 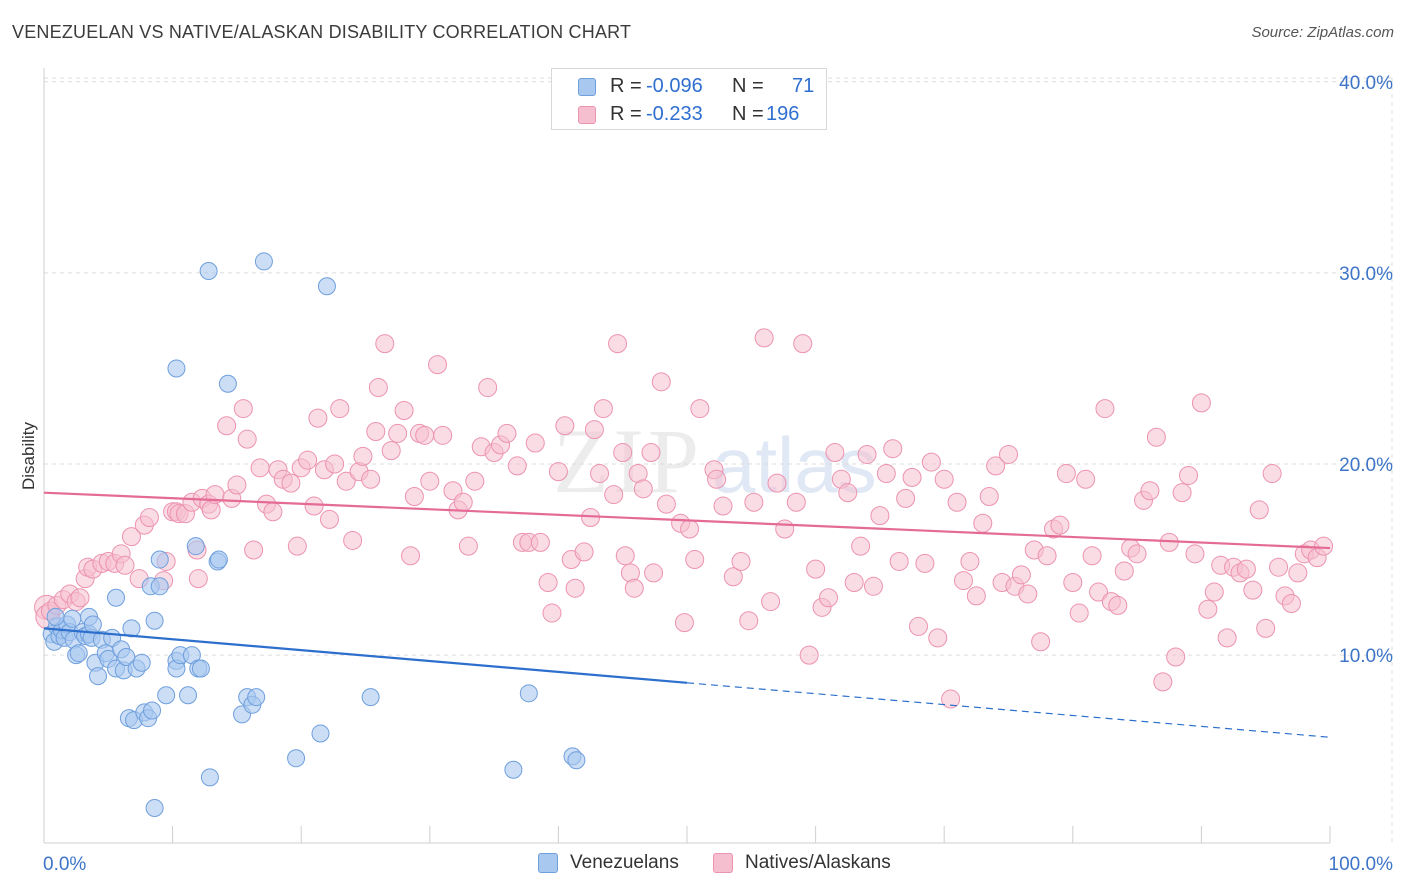 I want to click on natives-trend, so click(x=687, y=520).